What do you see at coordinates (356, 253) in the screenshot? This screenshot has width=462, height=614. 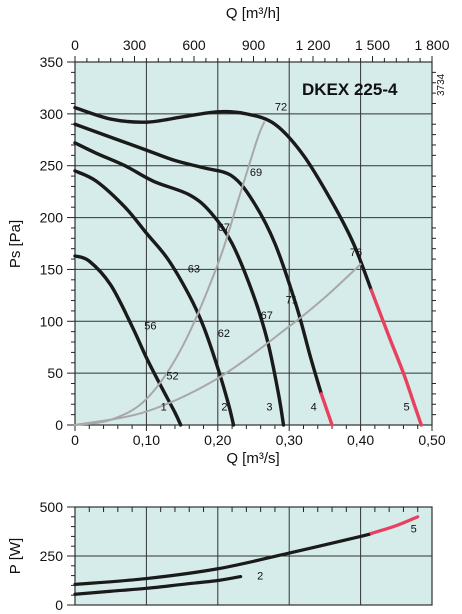 I see `efficiency-label: 76` at bounding box center [356, 253].